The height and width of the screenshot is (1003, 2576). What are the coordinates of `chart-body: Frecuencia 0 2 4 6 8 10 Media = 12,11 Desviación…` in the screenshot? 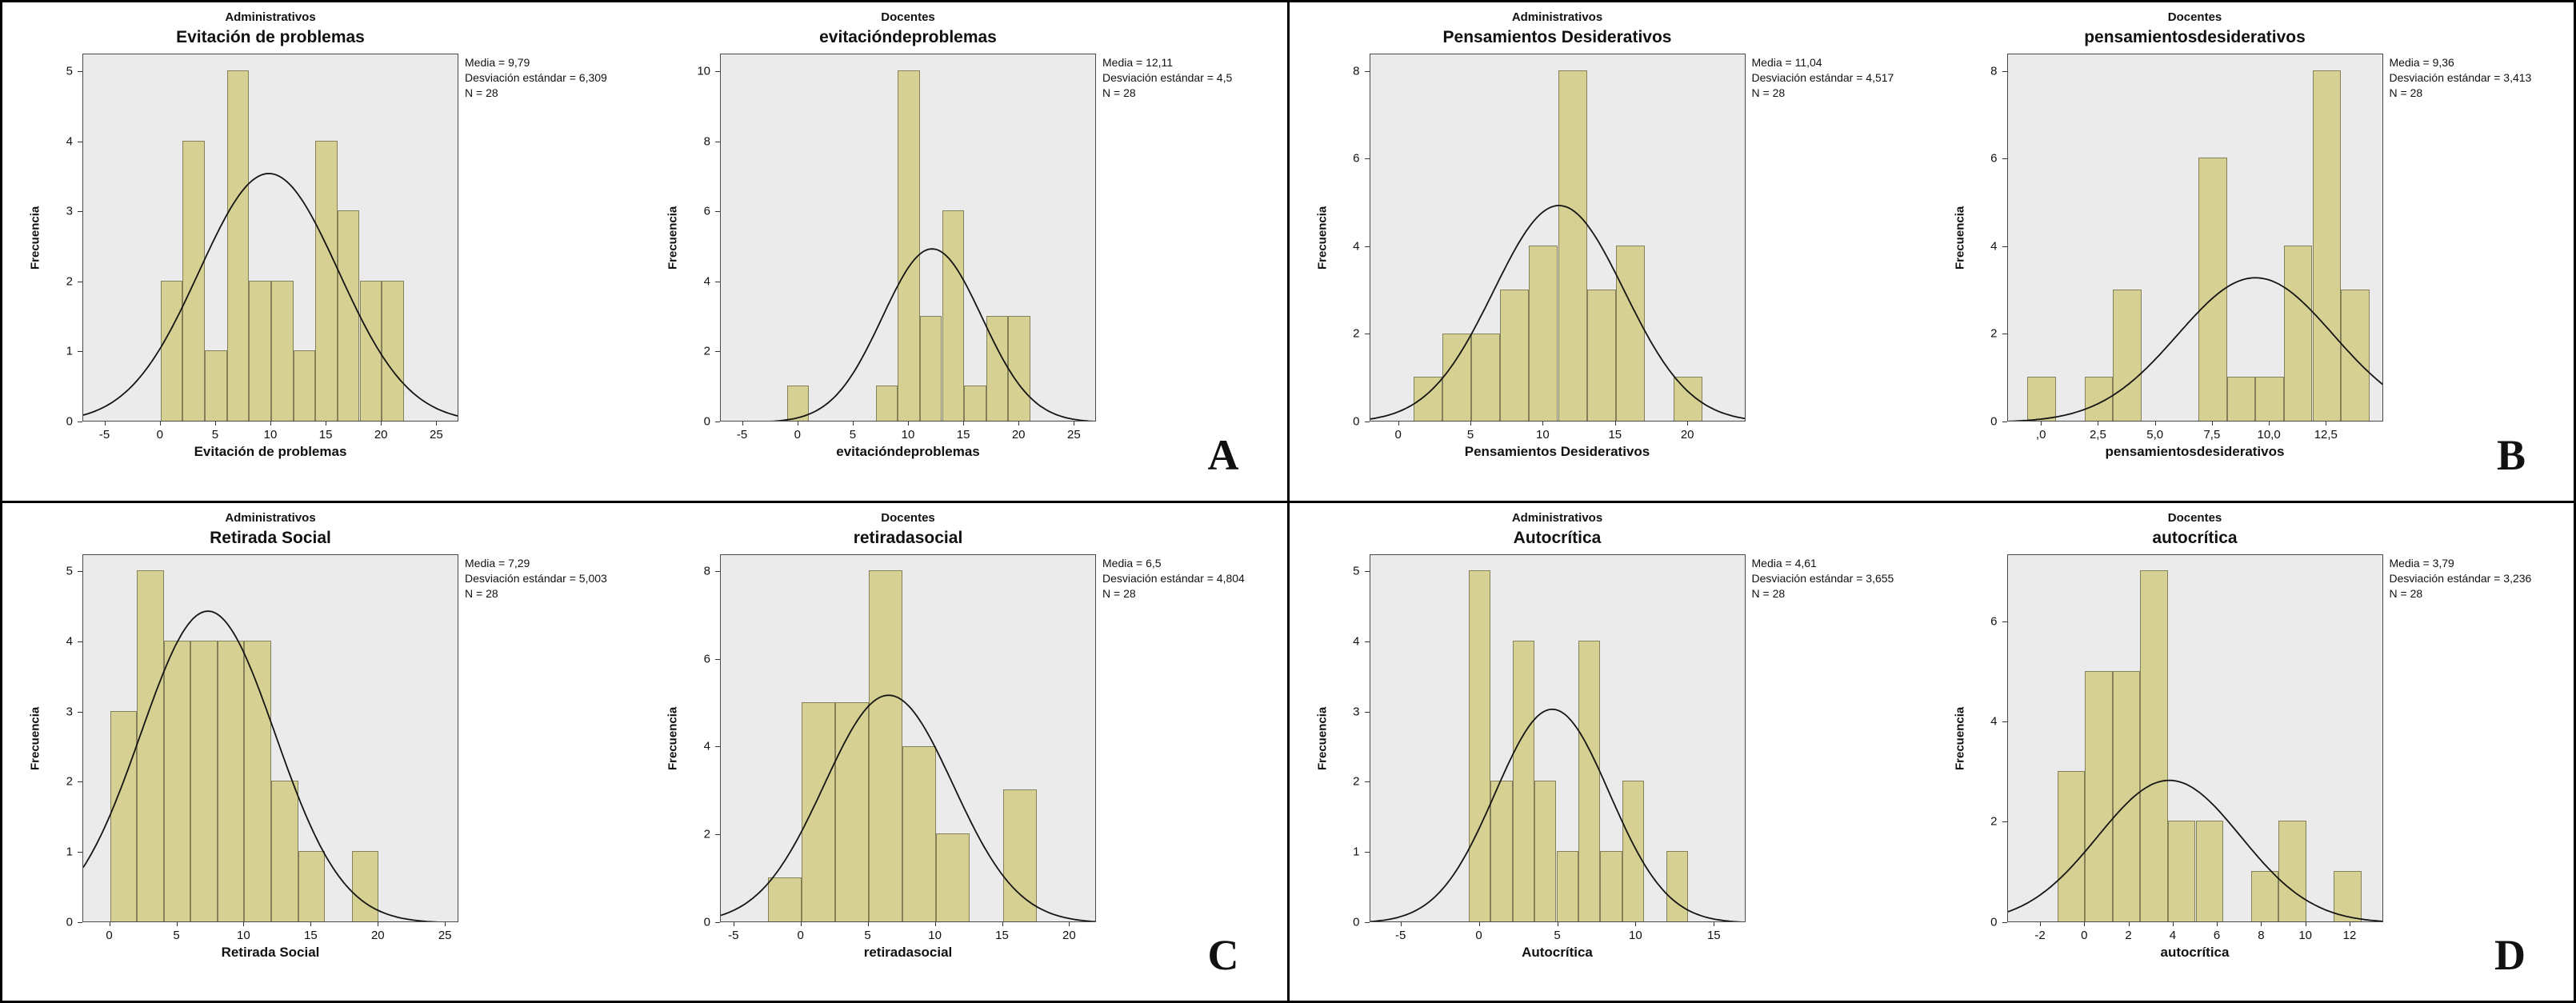 It's located at (969, 241).